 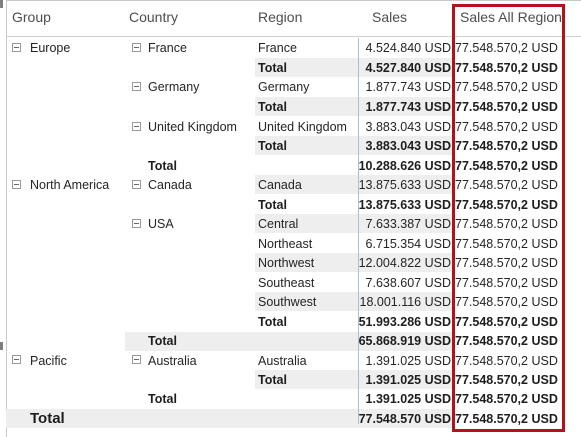 I want to click on country-cell: USA, so click(x=161, y=224).